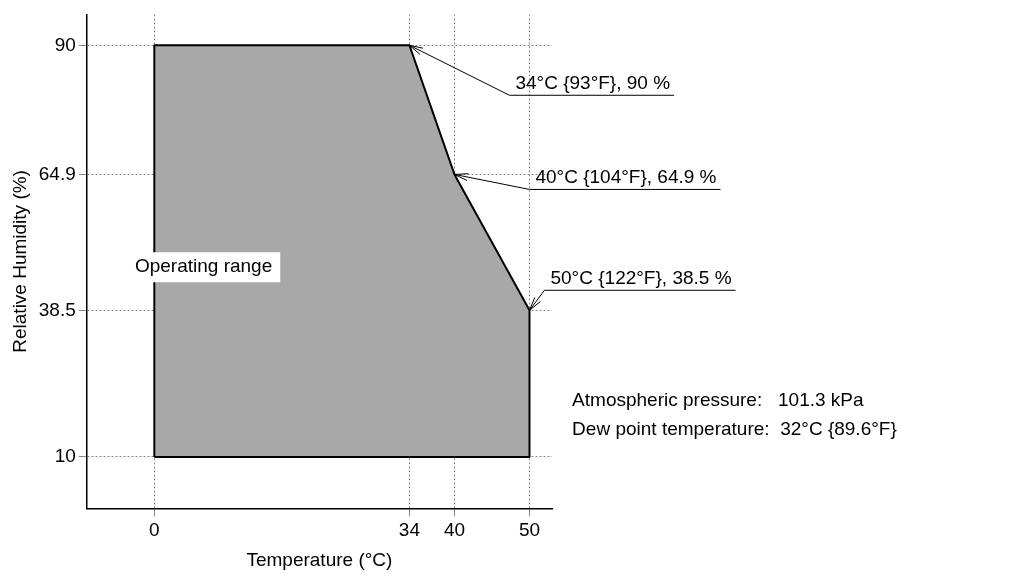 Image resolution: width=1018 pixels, height=581 pixels. What do you see at coordinates (734, 429) in the screenshot?
I see `text: Dew point temperature: 32°C {89.6°F}` at bounding box center [734, 429].